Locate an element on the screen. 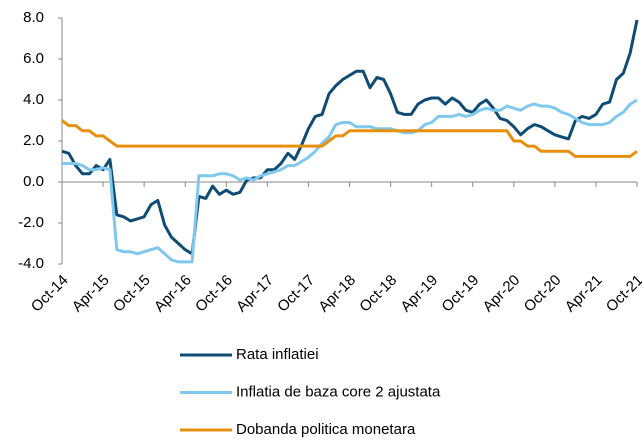 Image resolution: width=642 pixels, height=441 pixels. x-tick-label: Apr-18 is located at coordinates (337, 294).